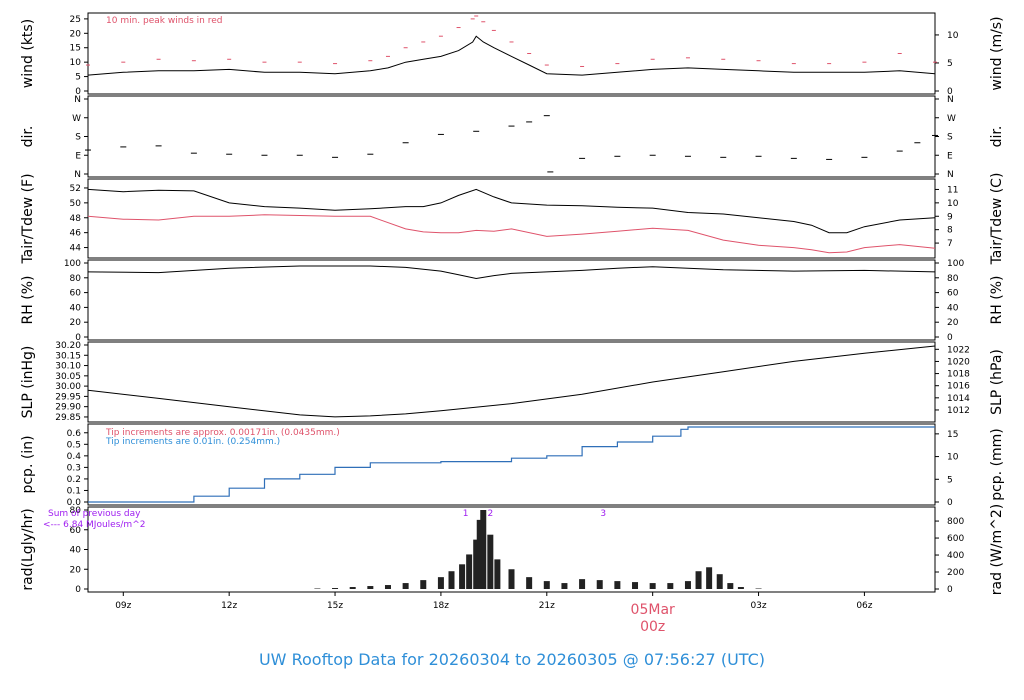 Image resolution: width=1024 pixels, height=700 pixels. I want to click on y-tick-label-right: 1014, so click(958, 399).